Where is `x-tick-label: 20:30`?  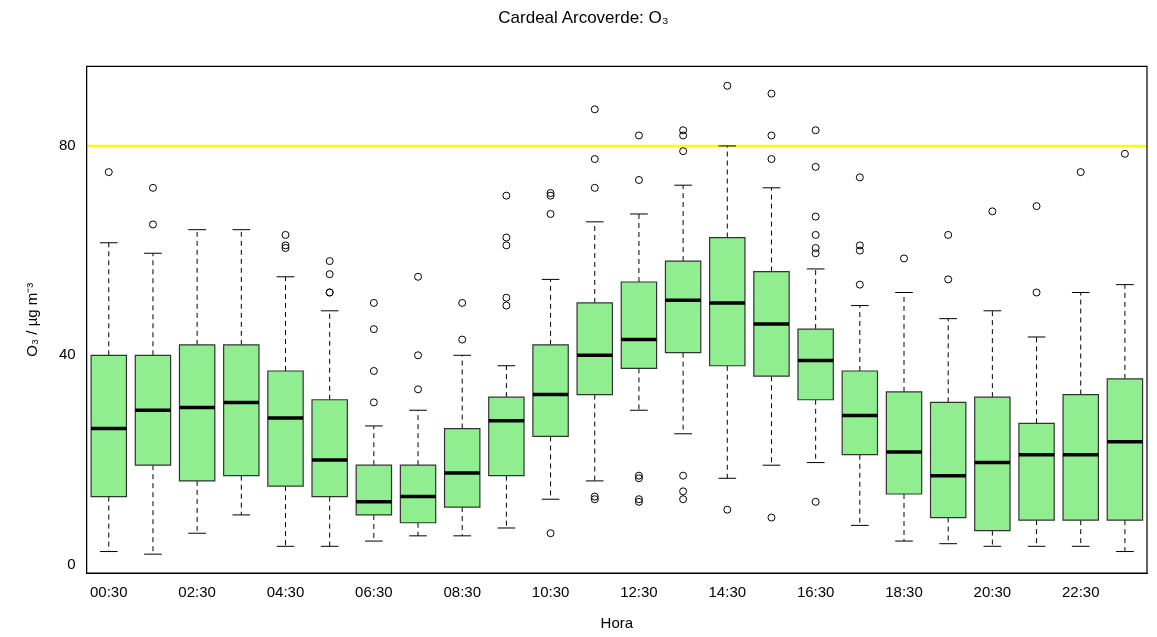 x-tick-label: 20:30 is located at coordinates (992, 592).